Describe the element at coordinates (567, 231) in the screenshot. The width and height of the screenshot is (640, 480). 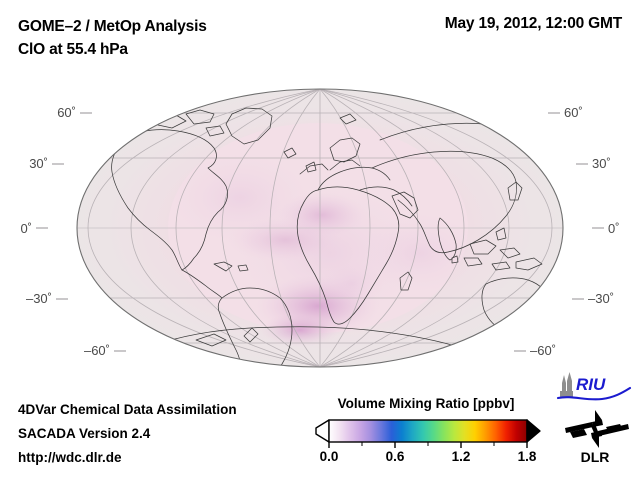
I see `latitude-labels-right: 60˚ 30˚ 0˚ –30˚ –60˚` at that location.